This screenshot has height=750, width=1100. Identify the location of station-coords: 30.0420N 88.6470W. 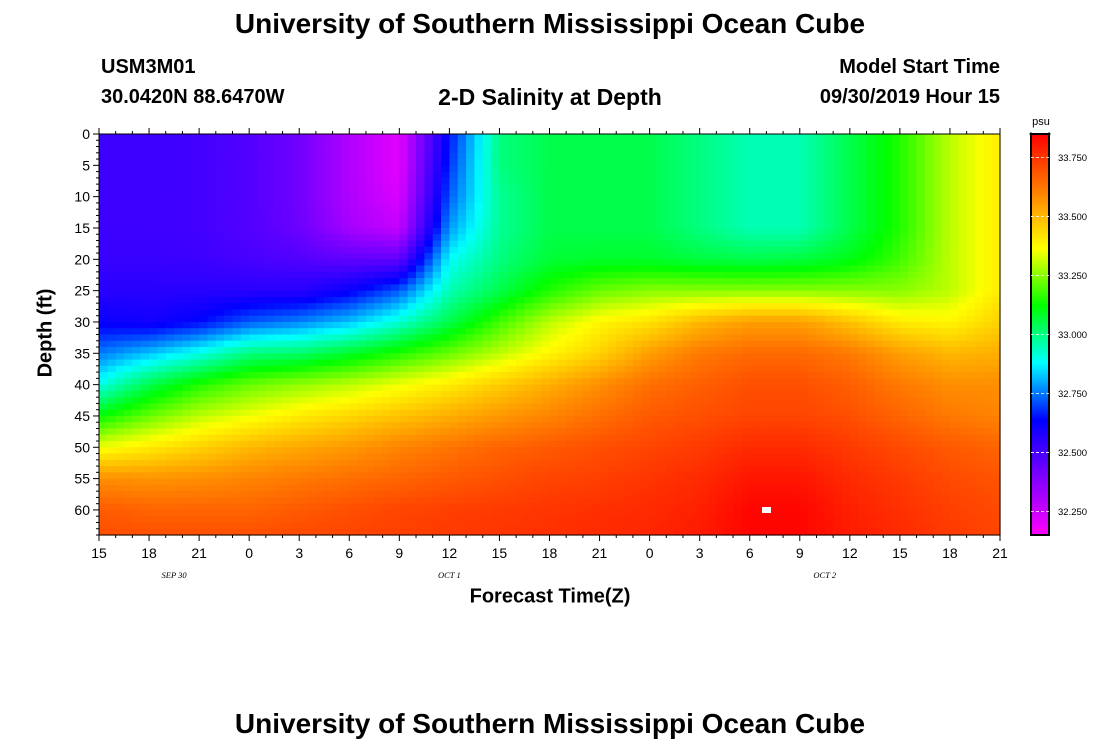
(193, 97).